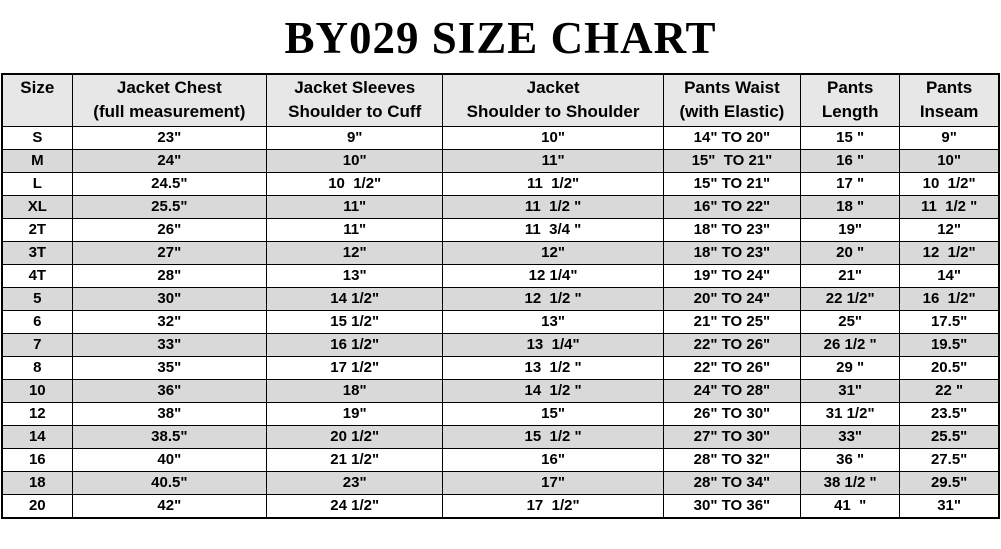  I want to click on pants-inseam-cell: 23.5", so click(949, 414).